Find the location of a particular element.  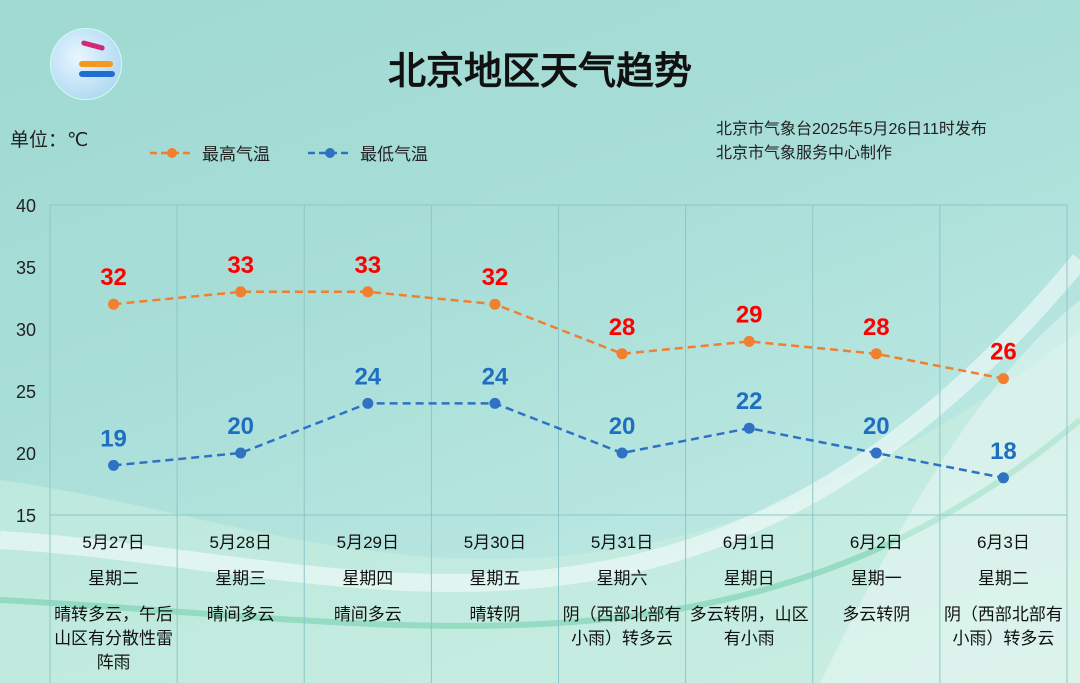

y-tick-label: 15 is located at coordinates (26, 516).